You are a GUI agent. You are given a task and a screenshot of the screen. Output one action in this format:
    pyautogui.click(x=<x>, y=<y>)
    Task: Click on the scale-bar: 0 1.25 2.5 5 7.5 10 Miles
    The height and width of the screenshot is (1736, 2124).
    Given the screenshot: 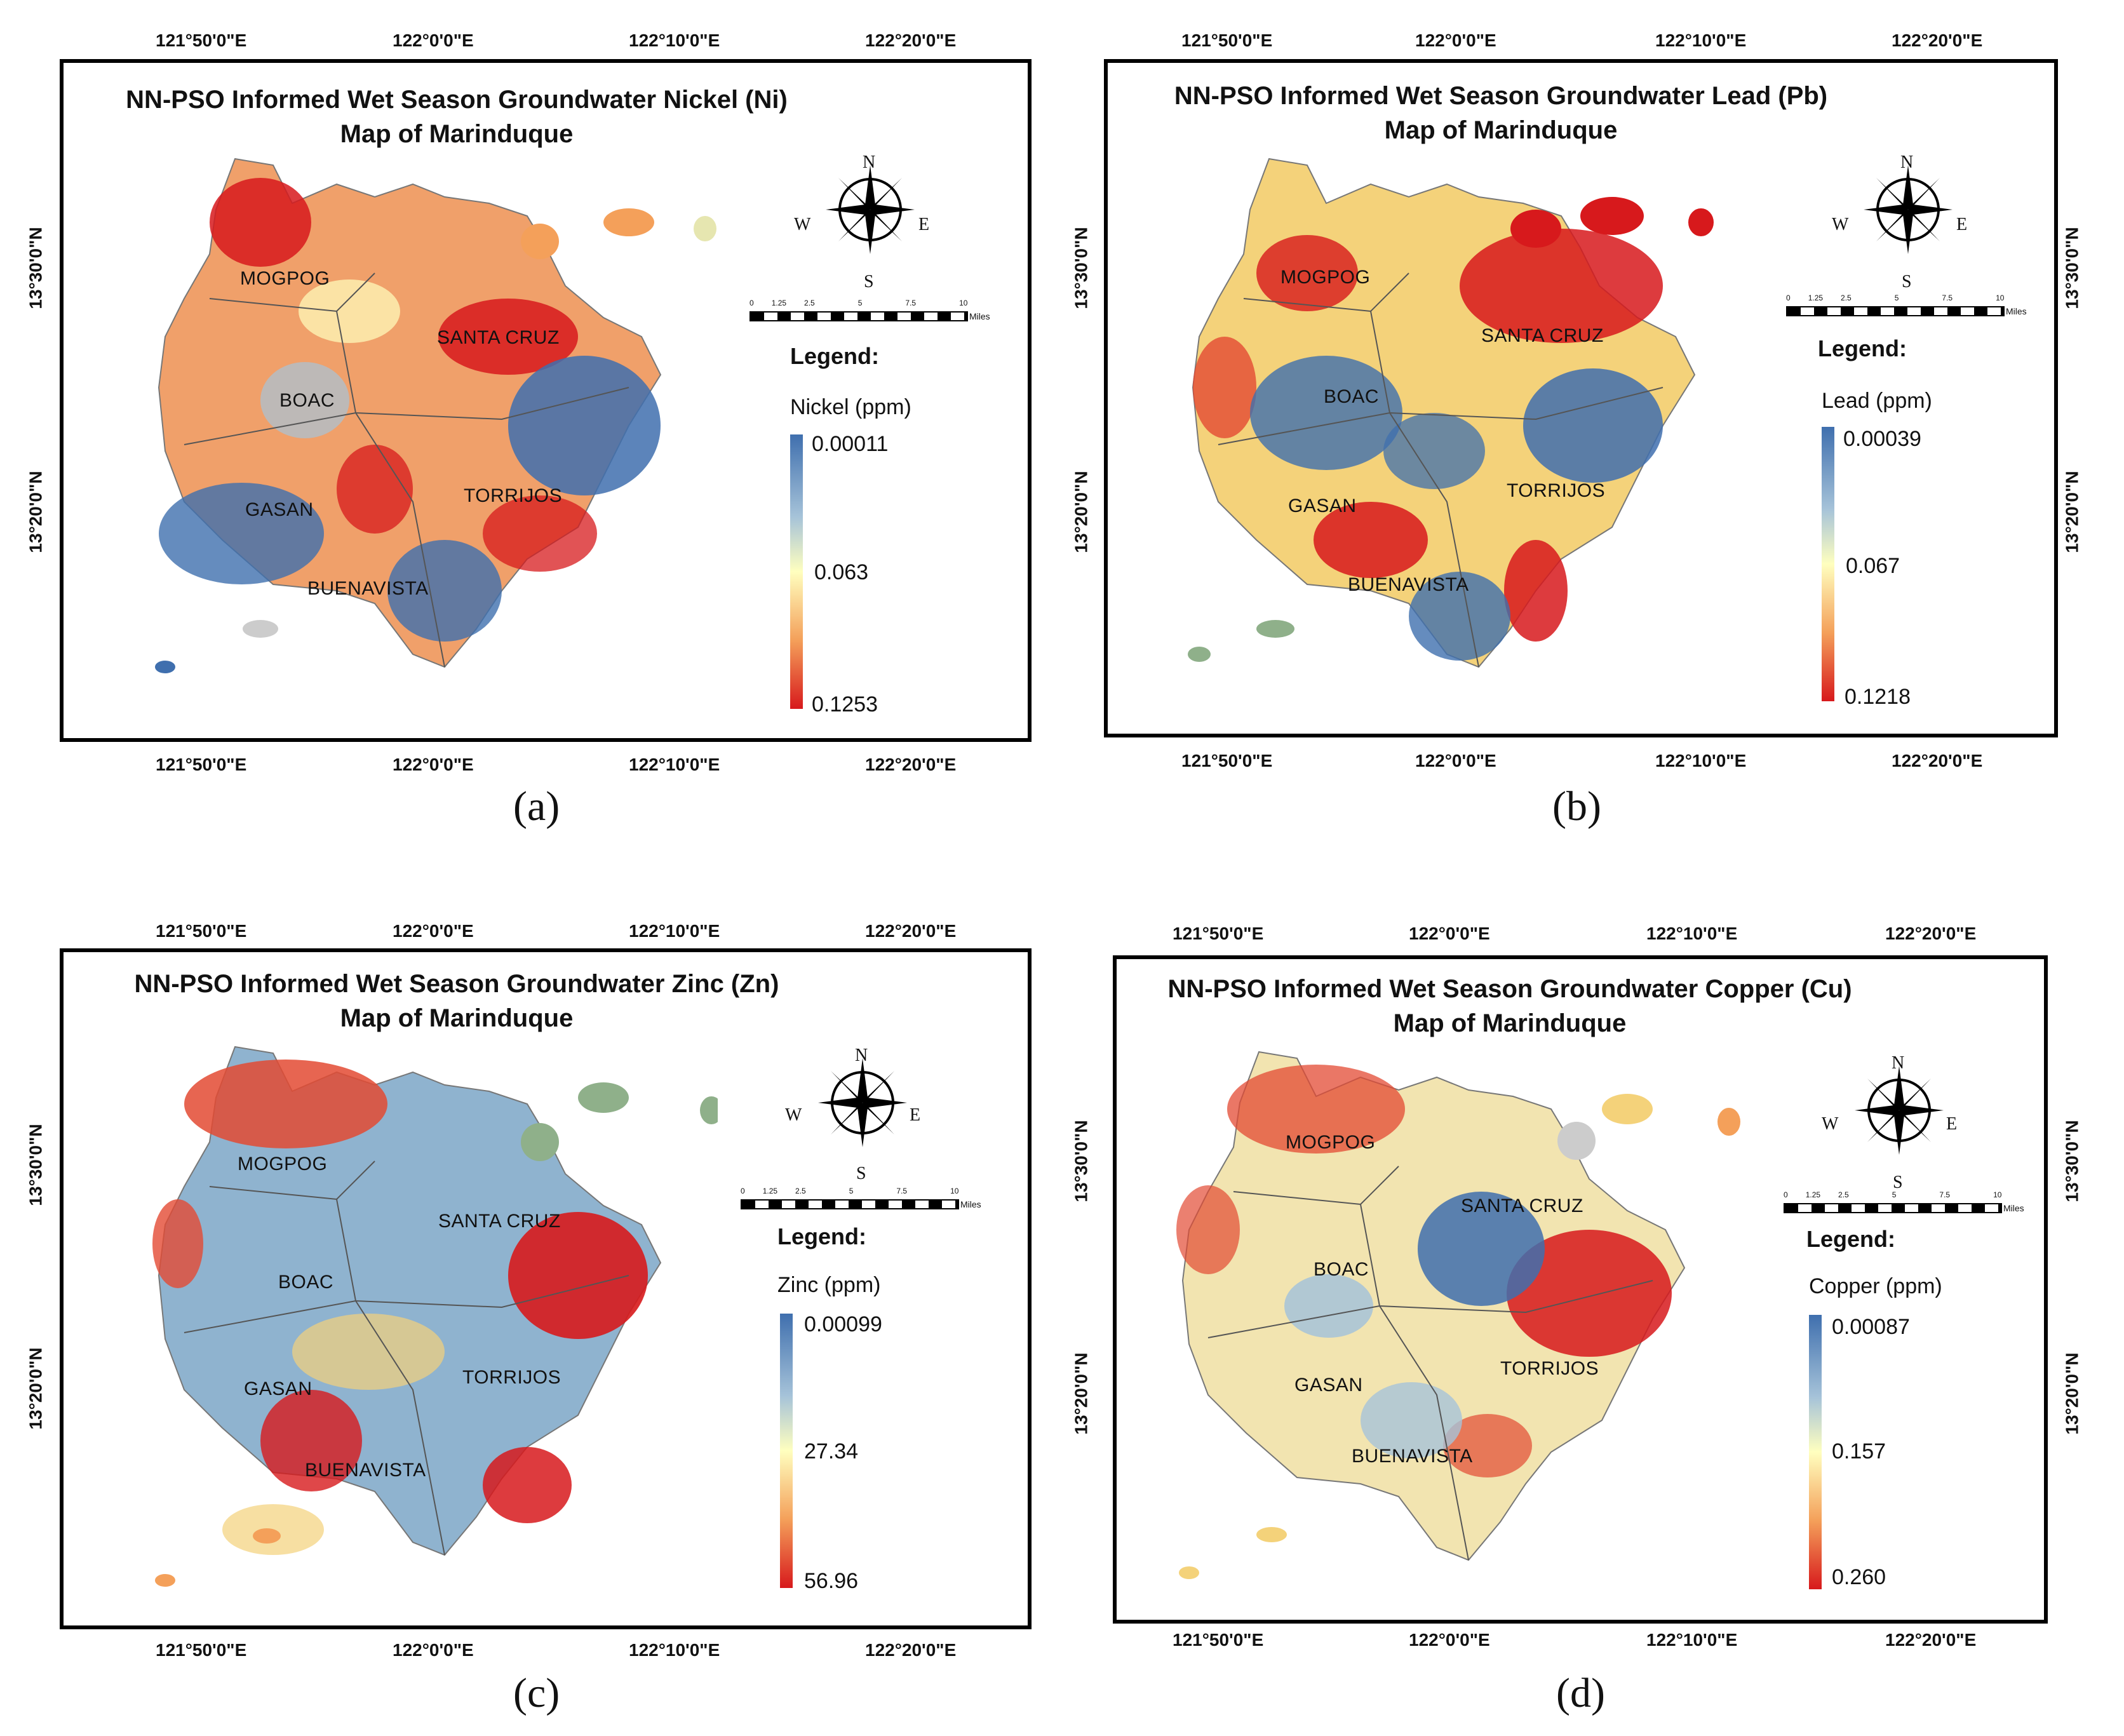 What is the action you would take?
    pyautogui.click(x=869, y=311)
    